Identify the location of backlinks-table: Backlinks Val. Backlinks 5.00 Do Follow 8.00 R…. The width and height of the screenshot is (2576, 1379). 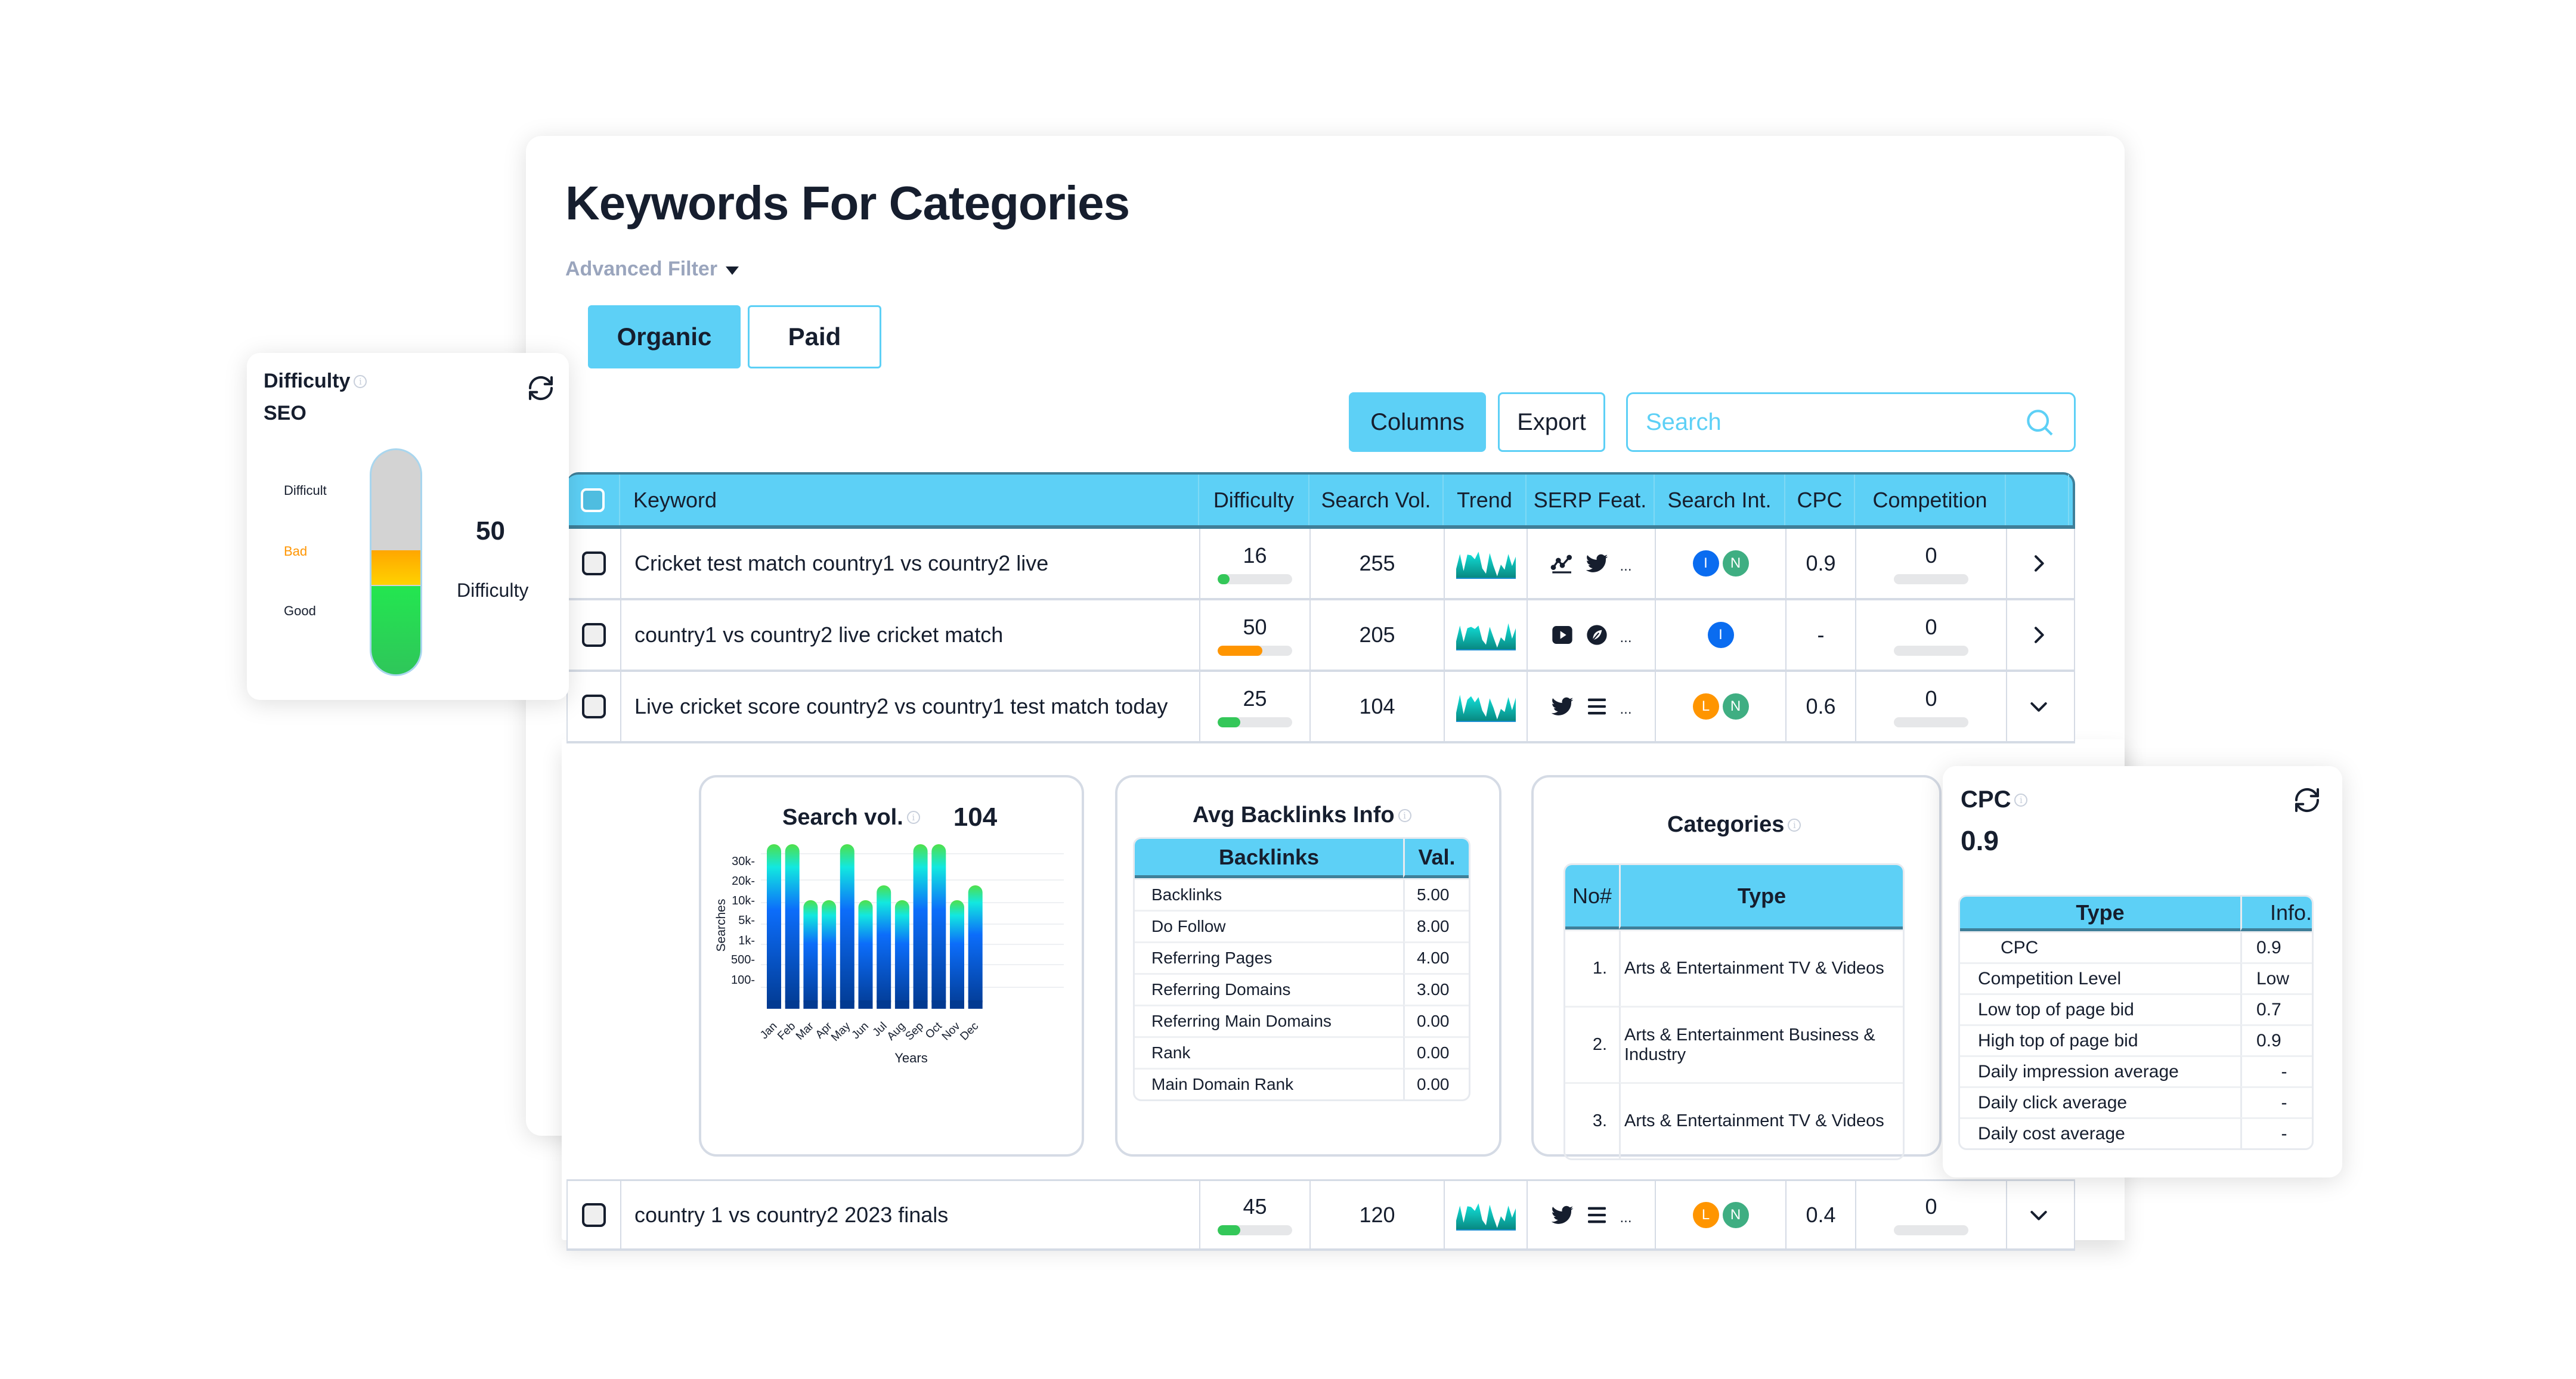
(1302, 969).